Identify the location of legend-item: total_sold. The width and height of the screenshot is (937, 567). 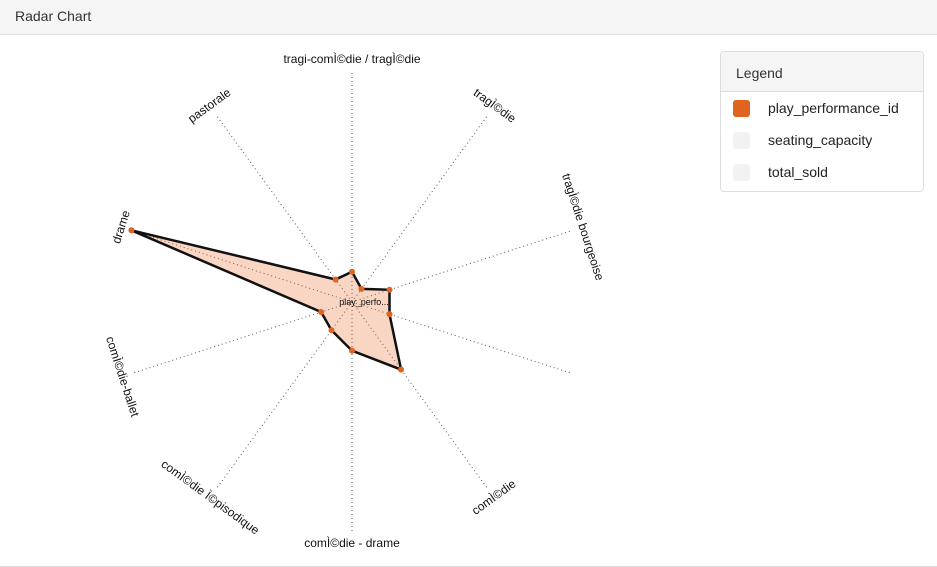
(822, 172).